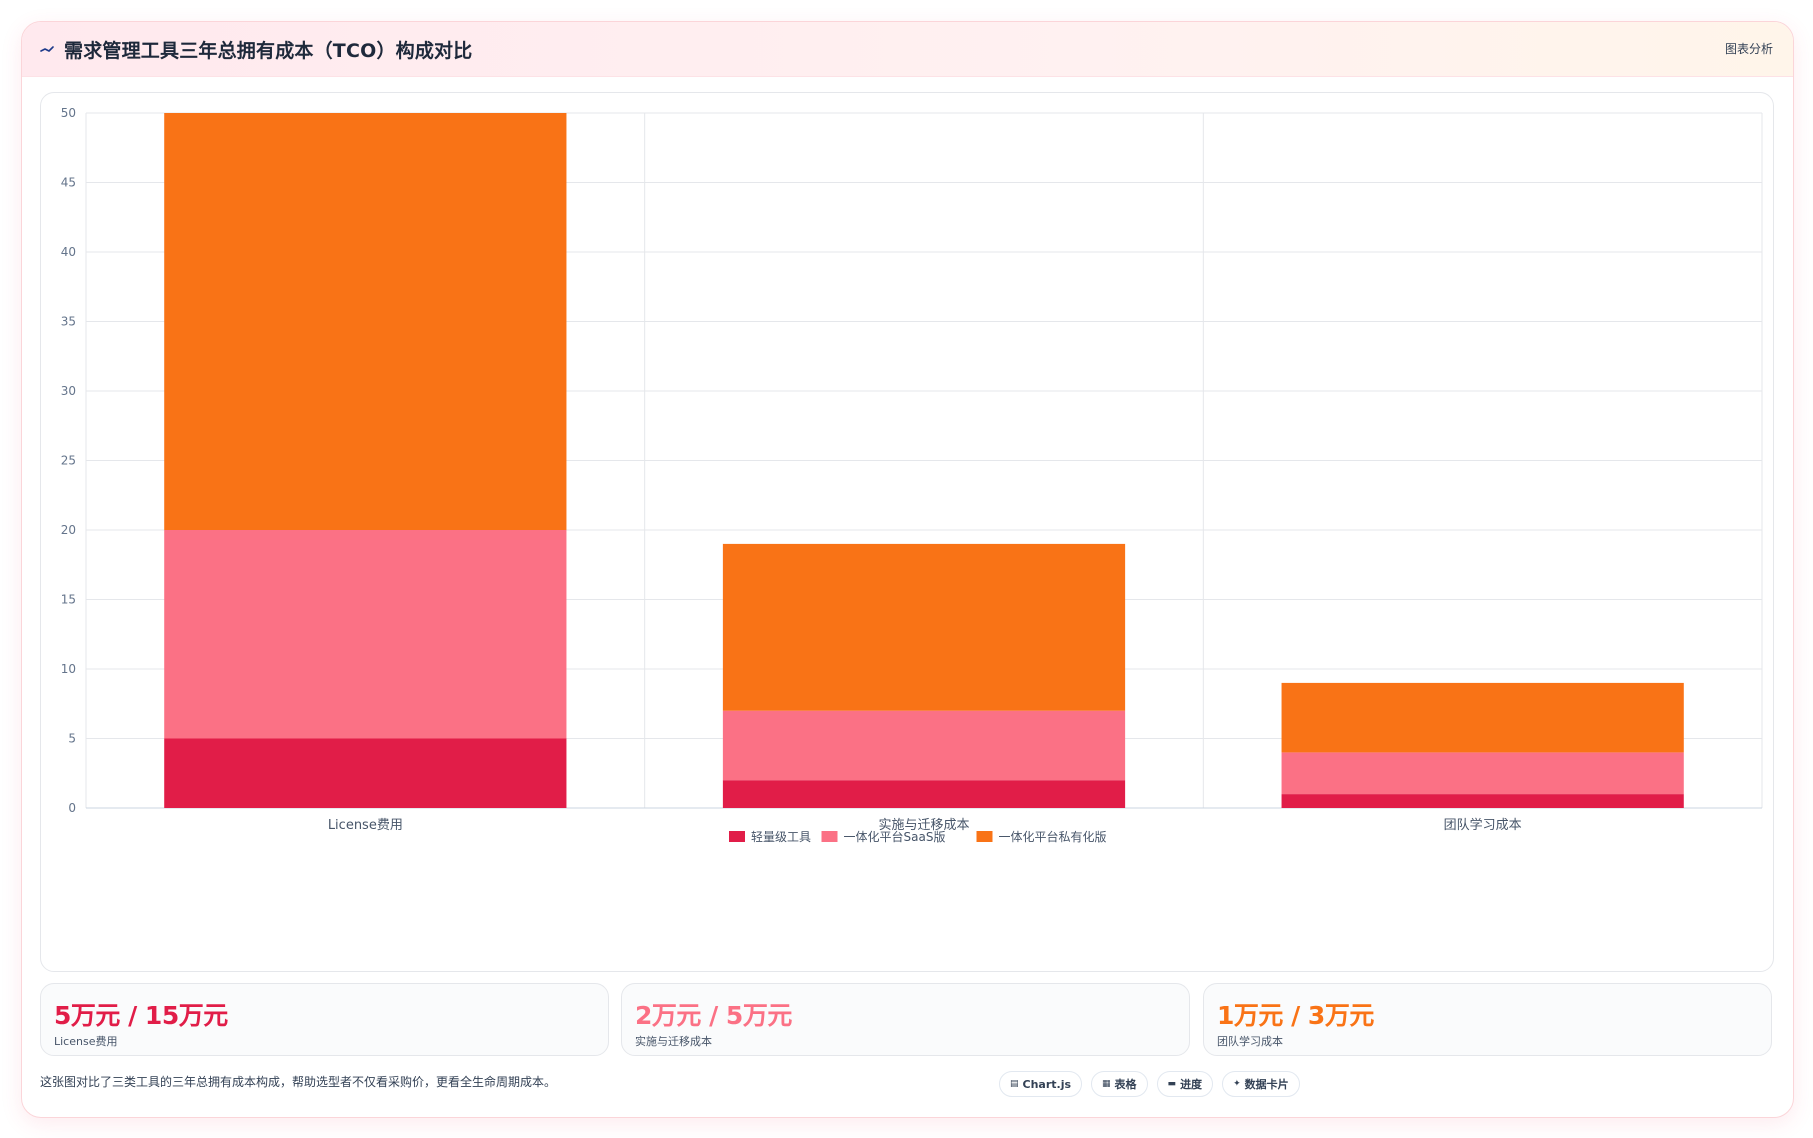  What do you see at coordinates (141, 1015) in the screenshot?
I see `stat-value: 5万元 / 15万元` at bounding box center [141, 1015].